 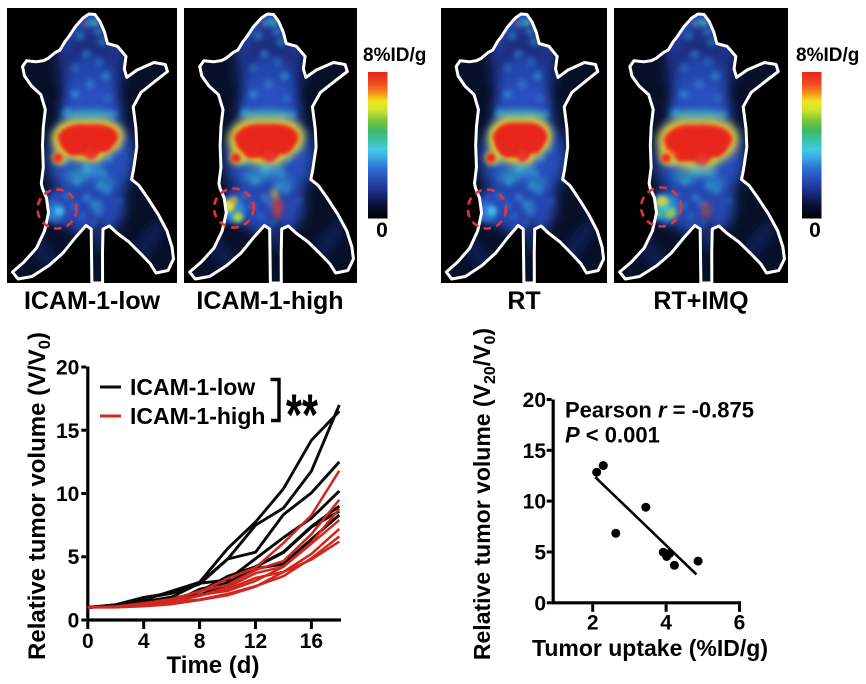 I want to click on svg-text: Pearson r = -0.875, so click(x=659, y=410).